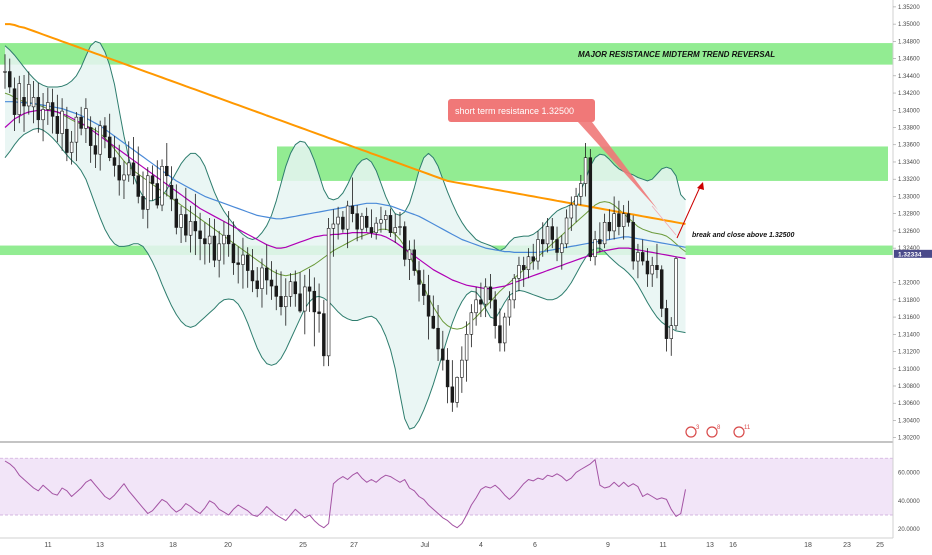  What do you see at coordinates (535, 545) in the screenshot?
I see `time-tick-label: 6` at bounding box center [535, 545].